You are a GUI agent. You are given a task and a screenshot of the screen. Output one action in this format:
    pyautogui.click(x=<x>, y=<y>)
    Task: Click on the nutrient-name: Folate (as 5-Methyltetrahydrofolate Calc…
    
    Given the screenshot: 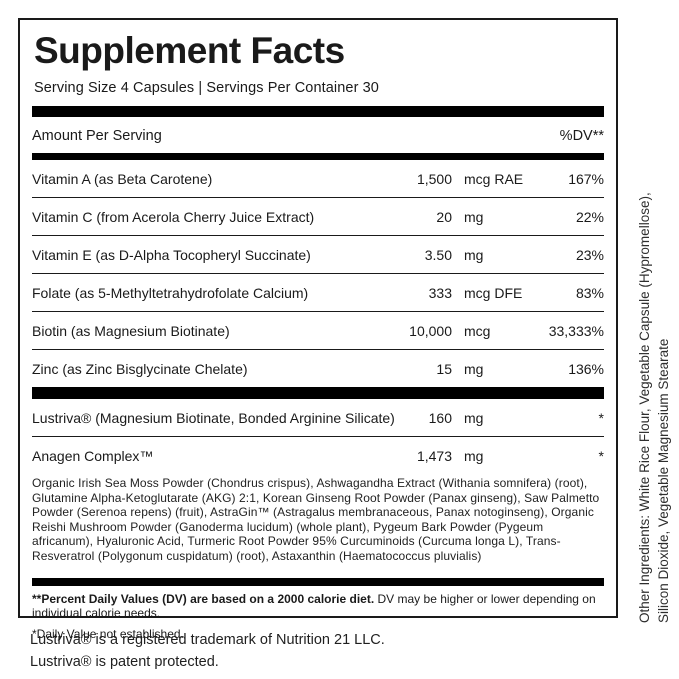 What is the action you would take?
    pyautogui.click(x=170, y=293)
    